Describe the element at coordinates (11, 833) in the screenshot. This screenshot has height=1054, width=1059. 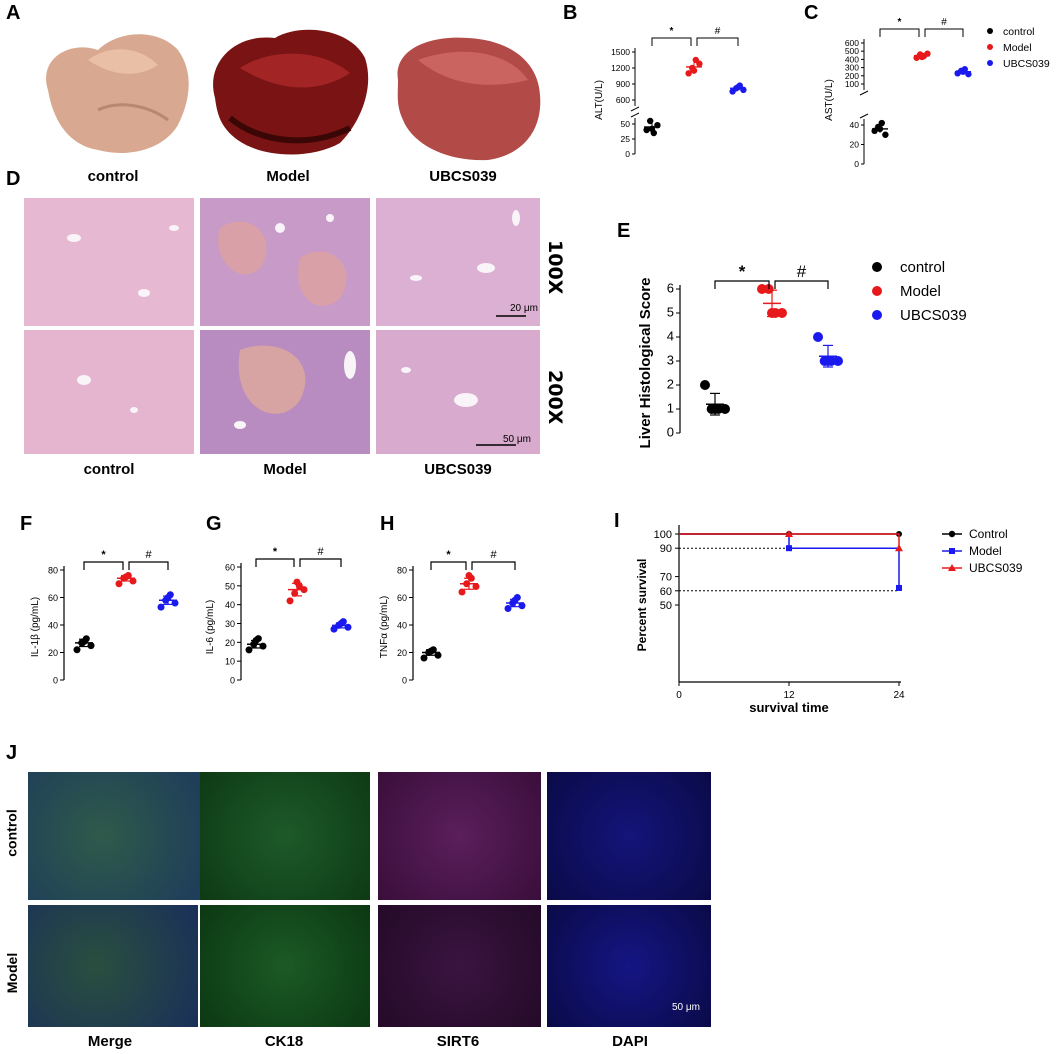
I see `row-label-control: control` at that location.